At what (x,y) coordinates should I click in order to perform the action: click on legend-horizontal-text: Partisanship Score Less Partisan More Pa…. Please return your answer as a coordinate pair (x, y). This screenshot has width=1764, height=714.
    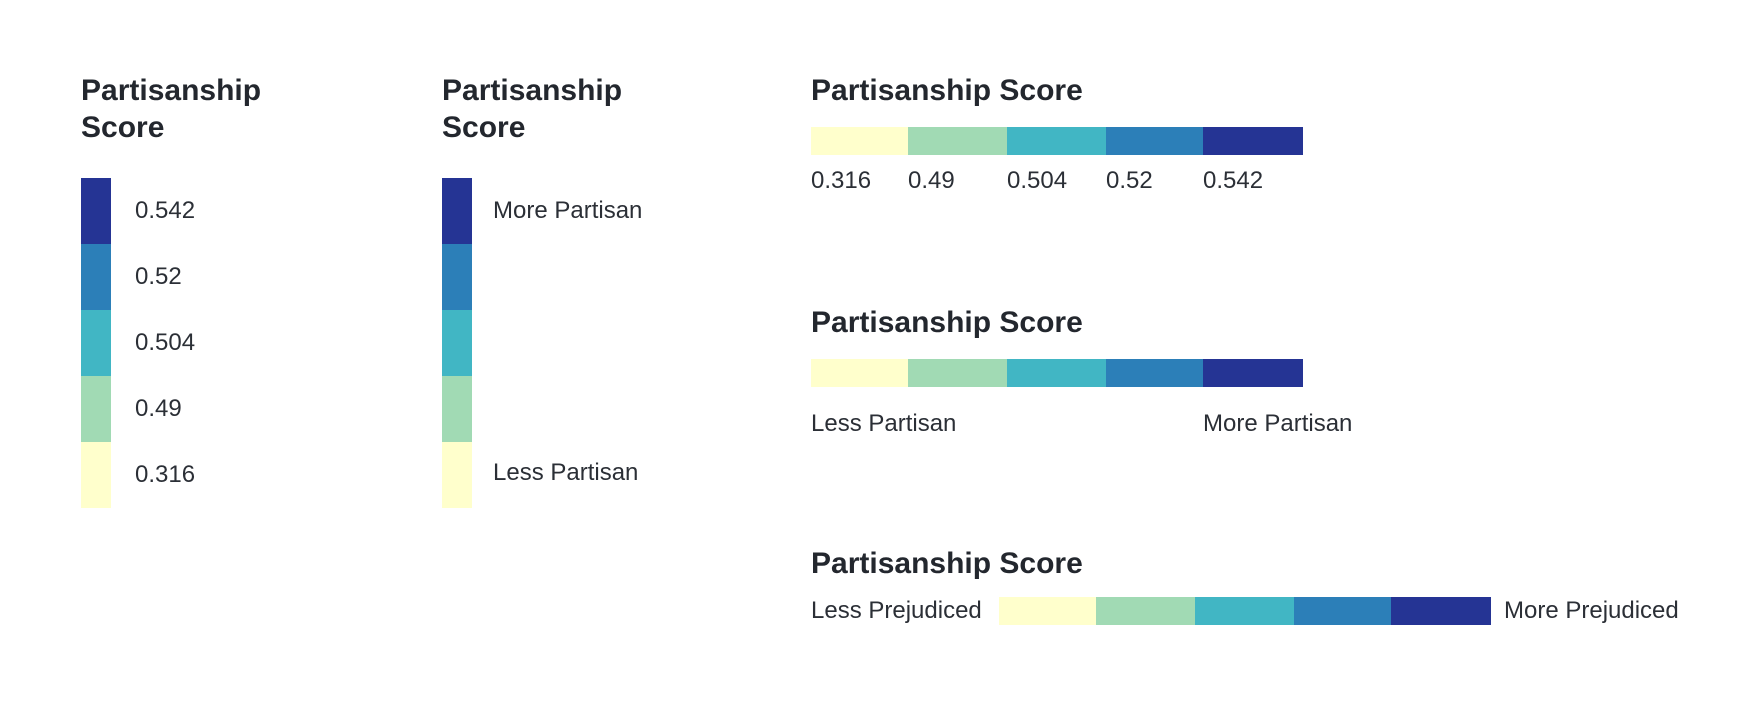
    Looking at the image, I should click on (1111, 374).